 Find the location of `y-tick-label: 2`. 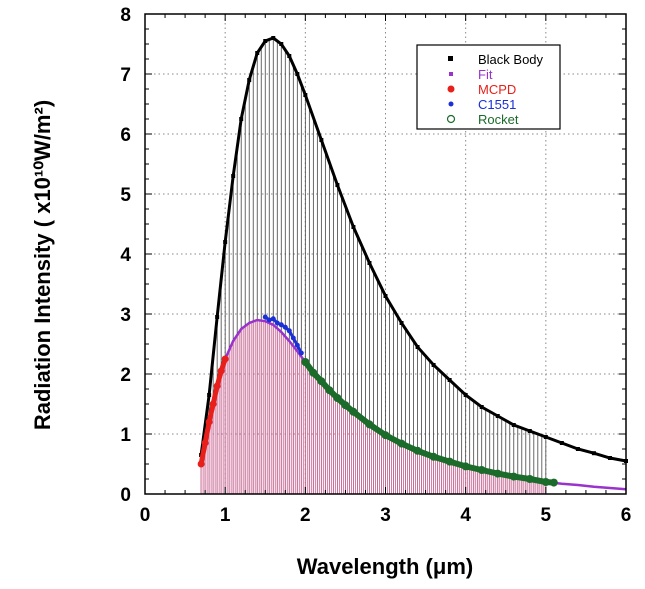

y-tick-label: 2 is located at coordinates (125, 375).